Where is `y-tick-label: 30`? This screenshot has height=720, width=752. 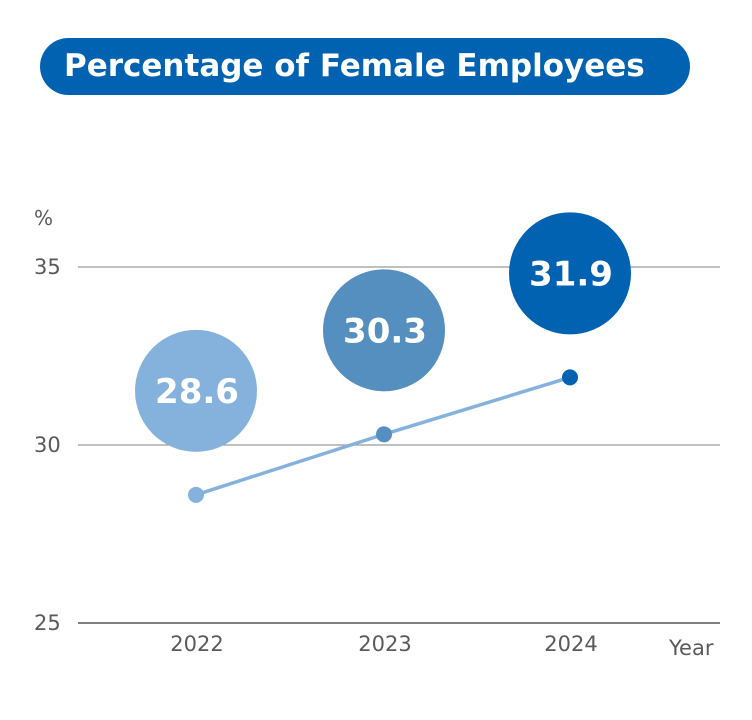
y-tick-label: 30 is located at coordinates (47, 445).